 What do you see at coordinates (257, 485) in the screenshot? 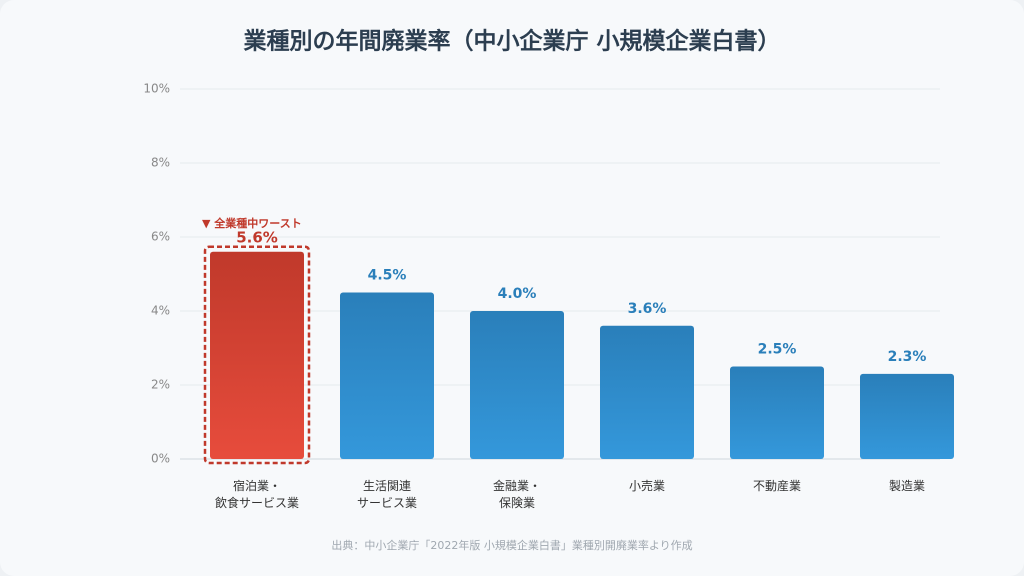
I see `x-tick-label-line: 宿泊業・` at bounding box center [257, 485].